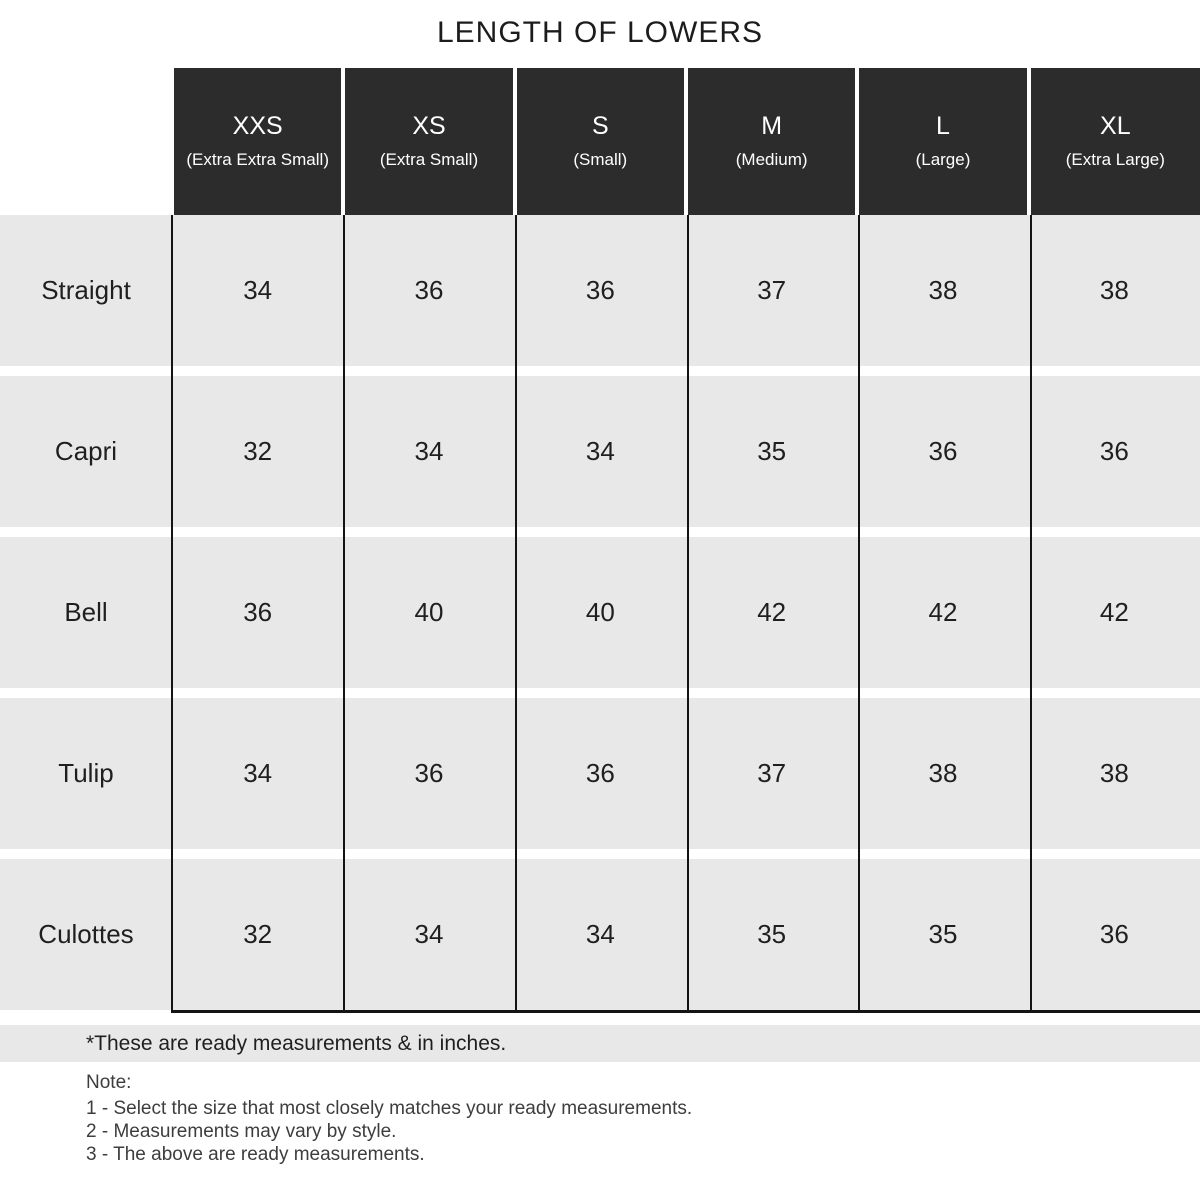 The height and width of the screenshot is (1200, 1200). Describe the element at coordinates (109, 1082) in the screenshot. I see `note-heading: Note:` at that location.